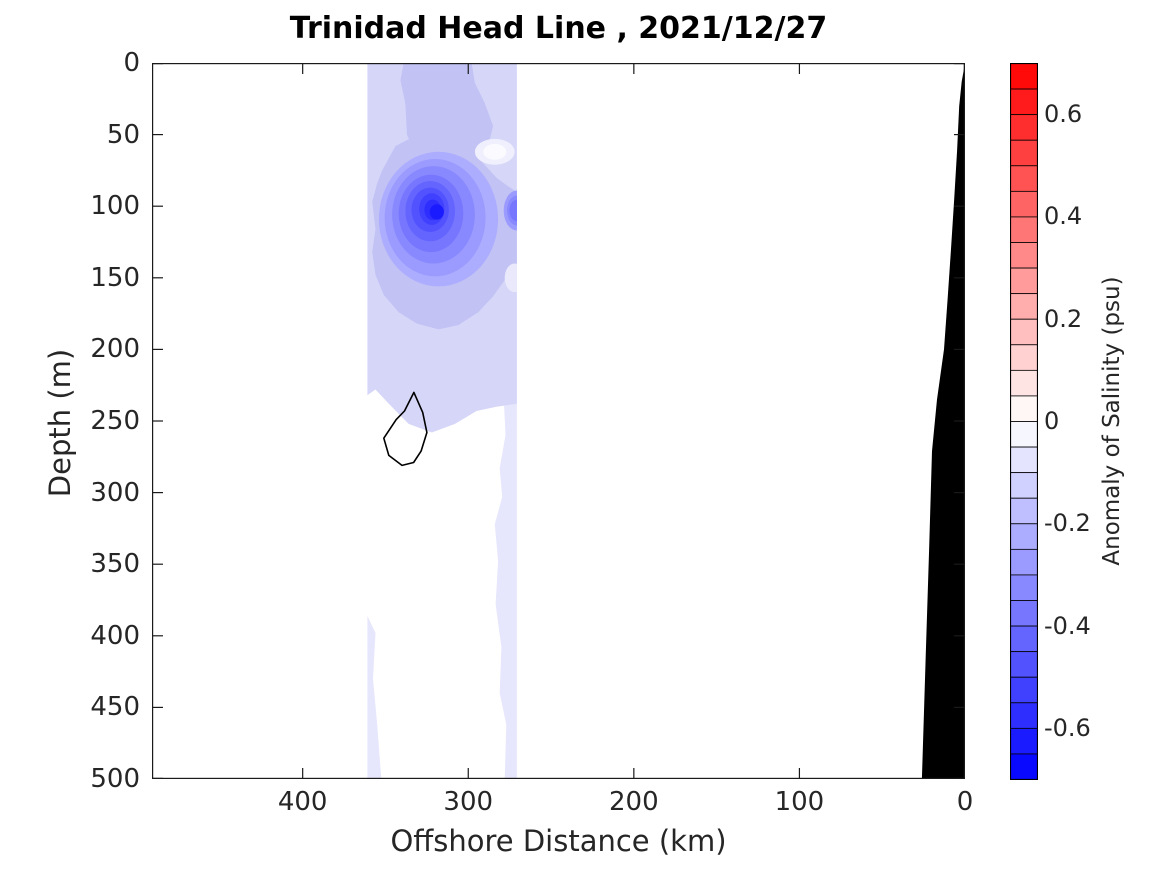 Image resolution: width=1167 pixels, height=875 pixels. What do you see at coordinates (115, 492) in the screenshot?
I see `y-tick-label: 300` at bounding box center [115, 492].